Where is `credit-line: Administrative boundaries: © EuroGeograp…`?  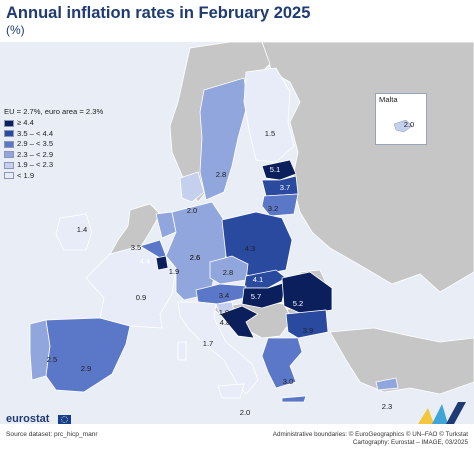
credit-line: Administrative boundaries: © EuroGeograp… is located at coordinates (370, 434).